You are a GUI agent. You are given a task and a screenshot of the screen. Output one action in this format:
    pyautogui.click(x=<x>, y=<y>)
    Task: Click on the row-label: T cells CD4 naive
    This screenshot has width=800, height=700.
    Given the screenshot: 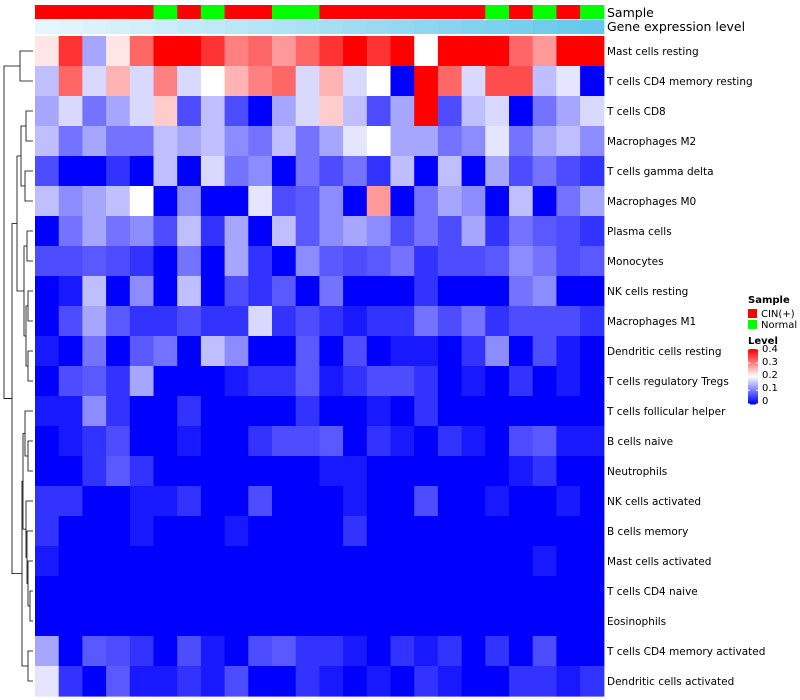 What is the action you would take?
    pyautogui.click(x=652, y=592)
    